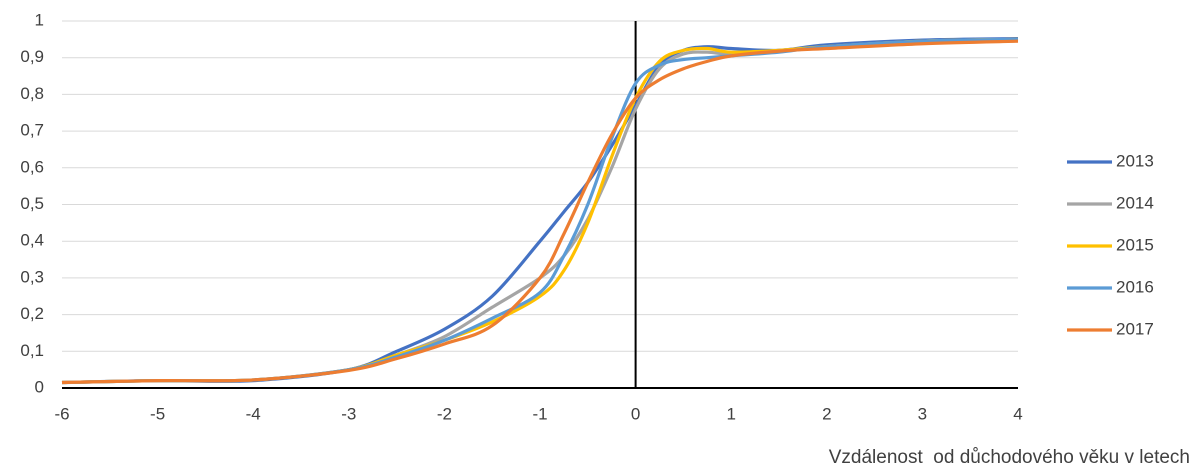 Image resolution: width=1195 pixels, height=475 pixels. I want to click on y-tick-label: 0,1, so click(32, 350).